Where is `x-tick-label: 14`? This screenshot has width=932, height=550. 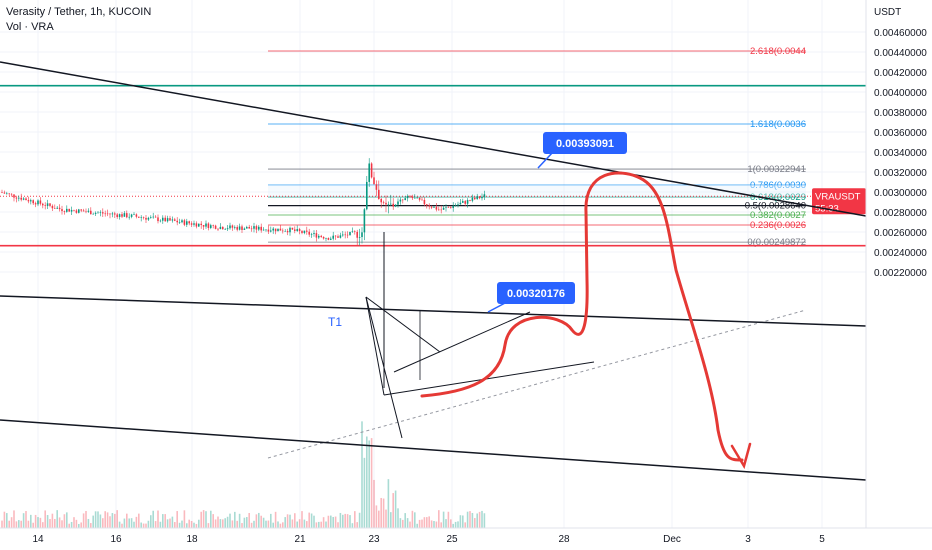 x-tick-label: 14 is located at coordinates (38, 539).